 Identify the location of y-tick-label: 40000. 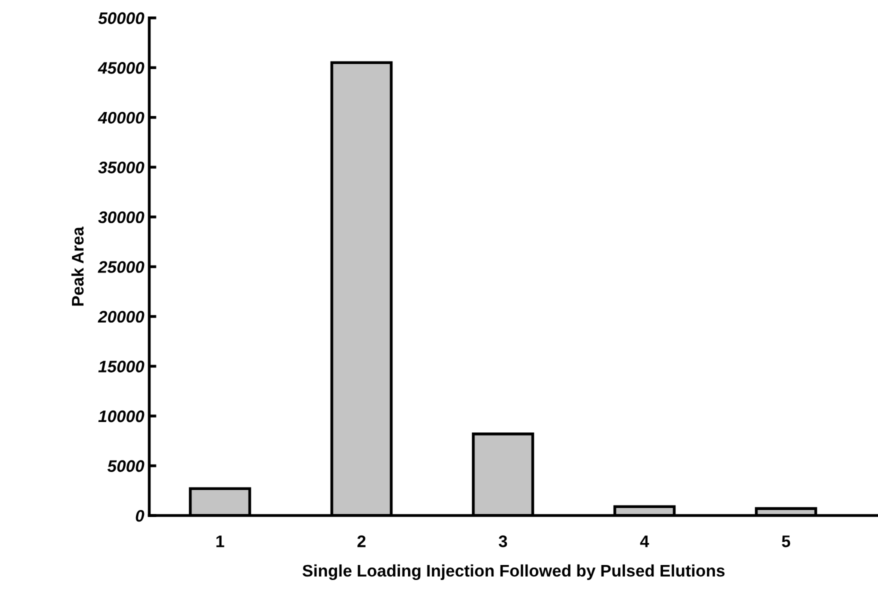
(121, 118).